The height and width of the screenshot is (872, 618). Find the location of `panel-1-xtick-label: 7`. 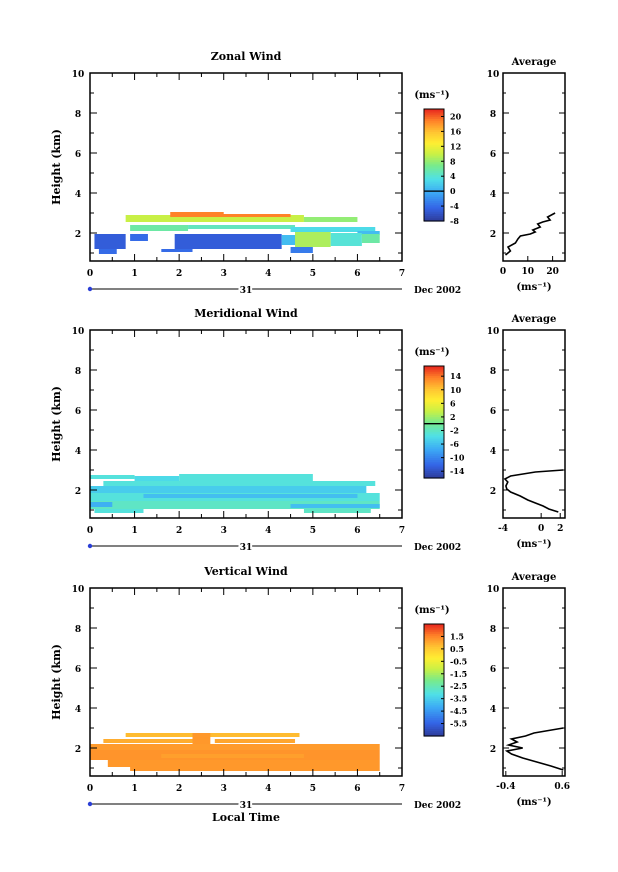

panel-1-xtick-label: 7 is located at coordinates (402, 531).